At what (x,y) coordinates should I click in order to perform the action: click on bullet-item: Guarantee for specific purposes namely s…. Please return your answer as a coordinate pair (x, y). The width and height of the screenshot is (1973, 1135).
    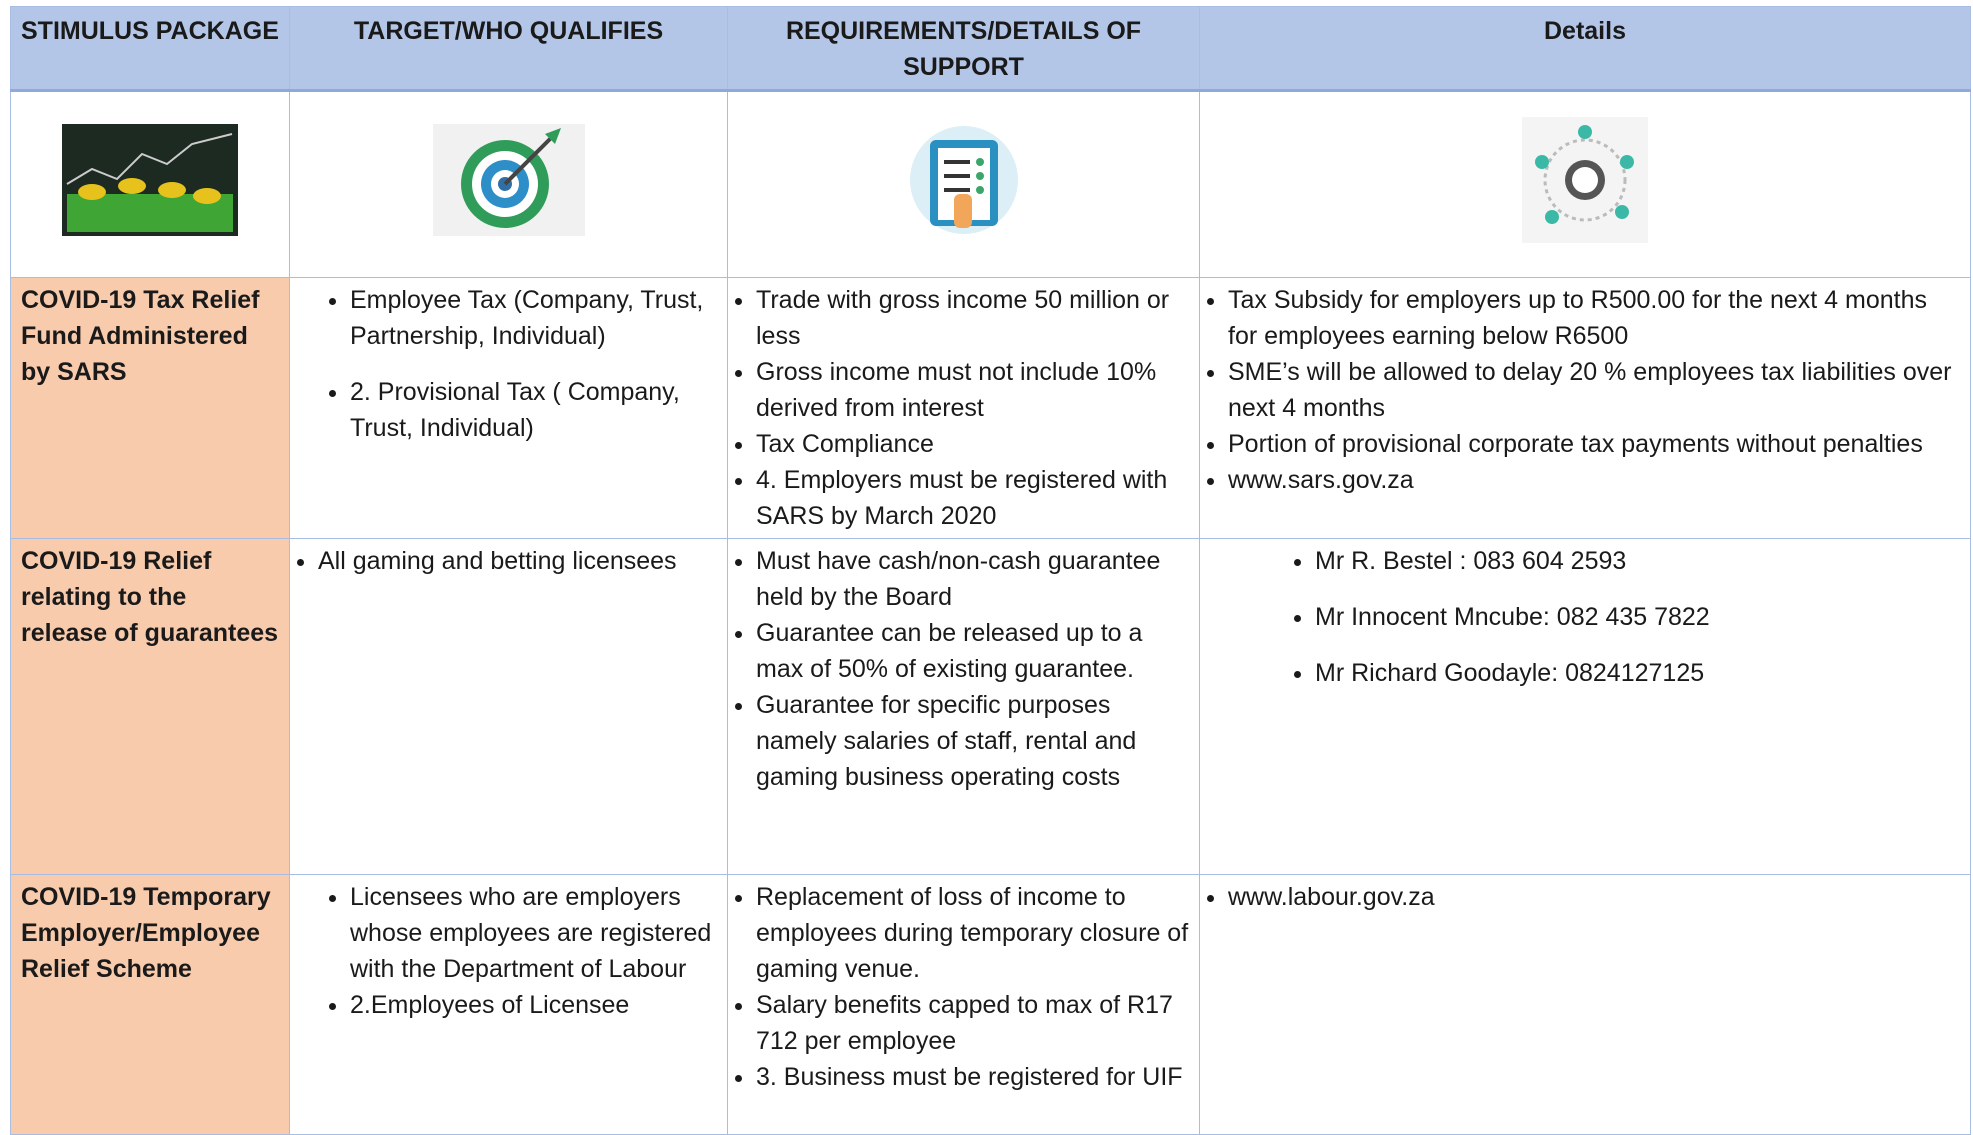
    Looking at the image, I should click on (972, 741).